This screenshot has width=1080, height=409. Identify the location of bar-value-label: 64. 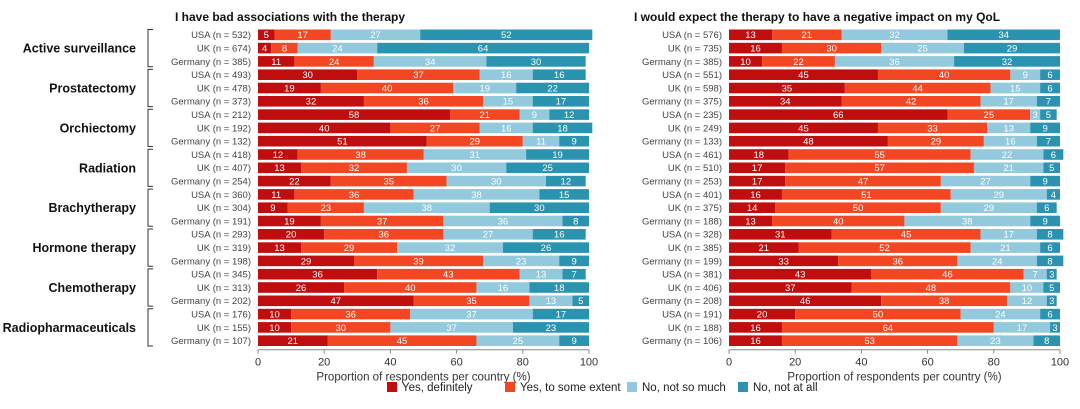
(888, 328).